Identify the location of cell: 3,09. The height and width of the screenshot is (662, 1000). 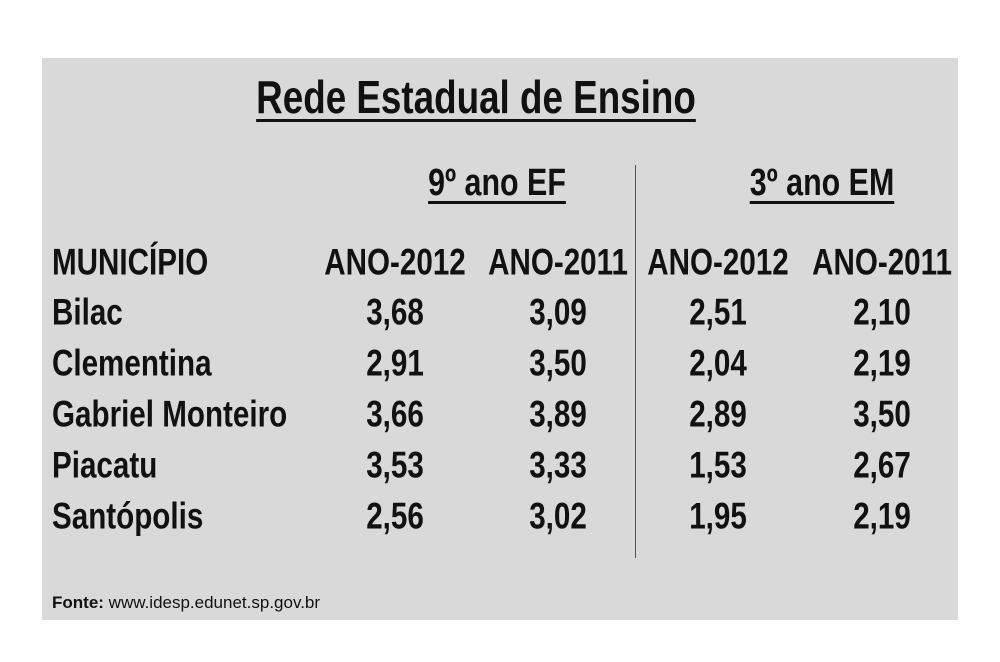
(558, 312).